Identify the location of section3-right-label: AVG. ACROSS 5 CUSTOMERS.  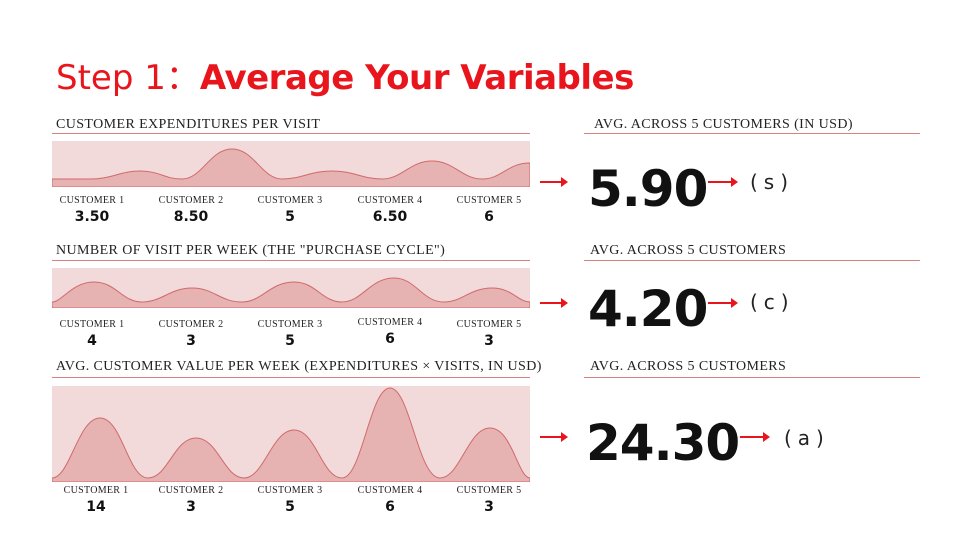
(688, 366).